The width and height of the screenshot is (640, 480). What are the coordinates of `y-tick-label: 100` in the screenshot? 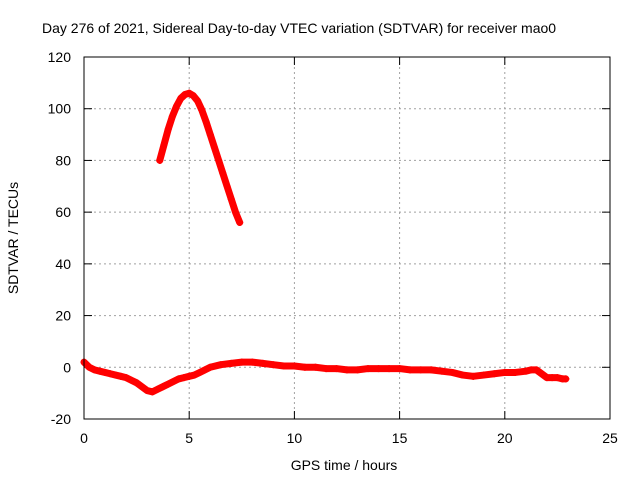 It's located at (60, 109).